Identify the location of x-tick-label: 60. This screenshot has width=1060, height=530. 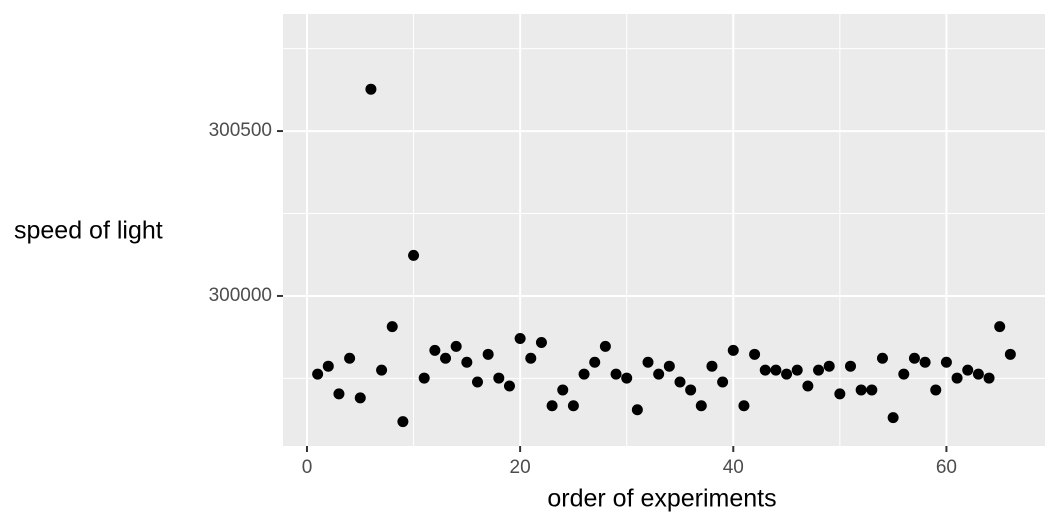
(946, 467).